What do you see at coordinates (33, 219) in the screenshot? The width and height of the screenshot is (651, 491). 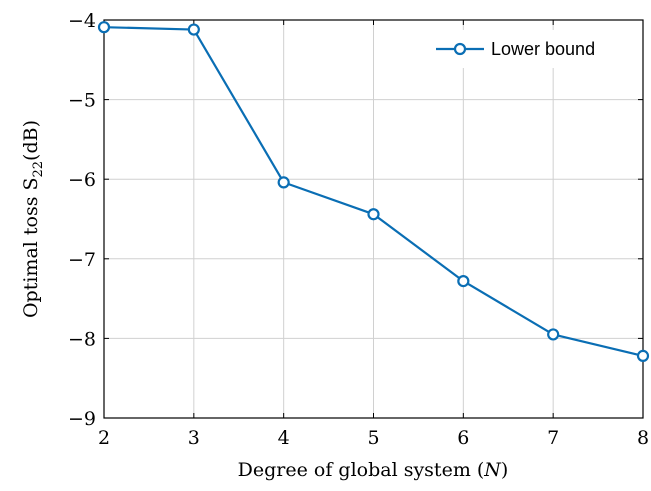 I see `y-axis-label: Optimal toss S22(dB)` at bounding box center [33, 219].